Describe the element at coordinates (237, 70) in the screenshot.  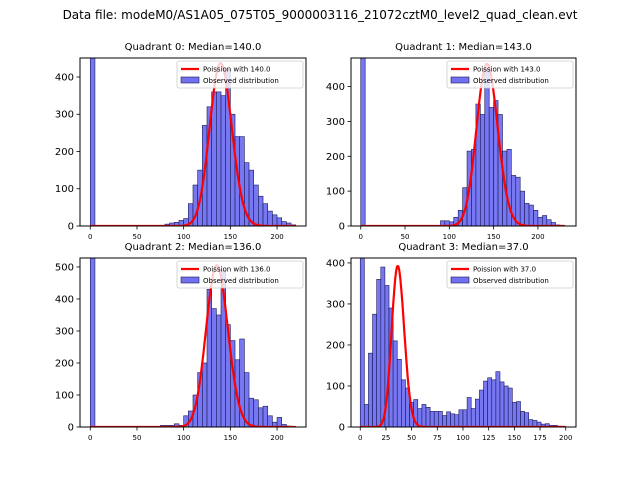
I see `legend-label-poisson: Poission with 140.0` at that location.